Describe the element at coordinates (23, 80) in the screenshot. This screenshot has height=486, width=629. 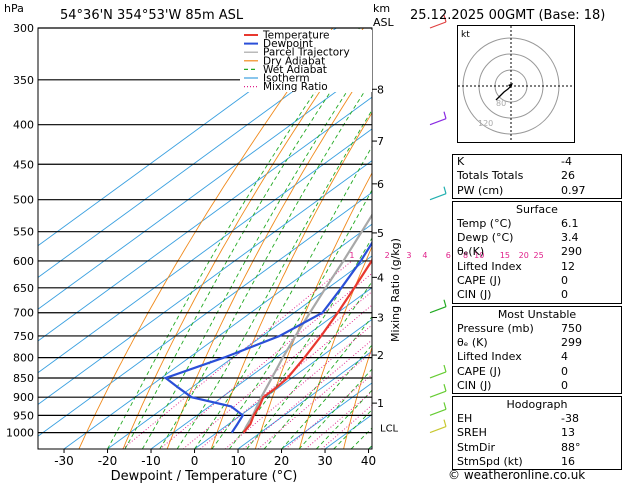
I see `pressure-tick-label: 350` at that location.